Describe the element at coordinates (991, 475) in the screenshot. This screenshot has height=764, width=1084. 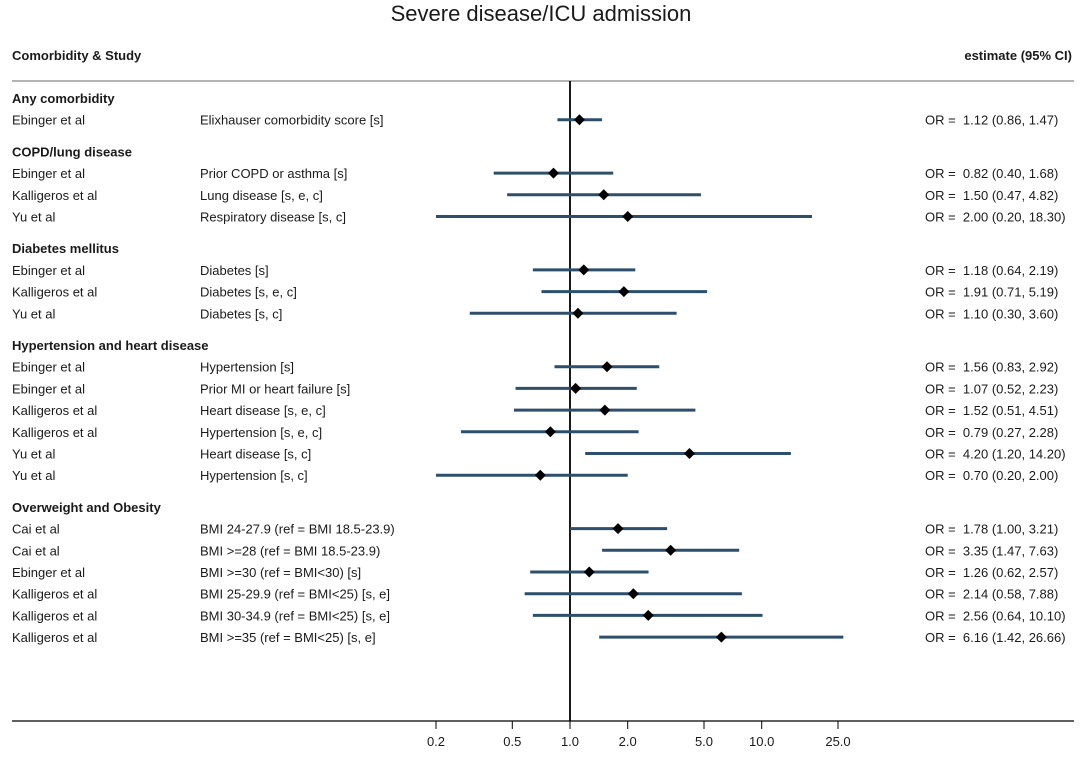
I see `estimate-label: OR = 0.70 (0.20, 2.00)` at that location.